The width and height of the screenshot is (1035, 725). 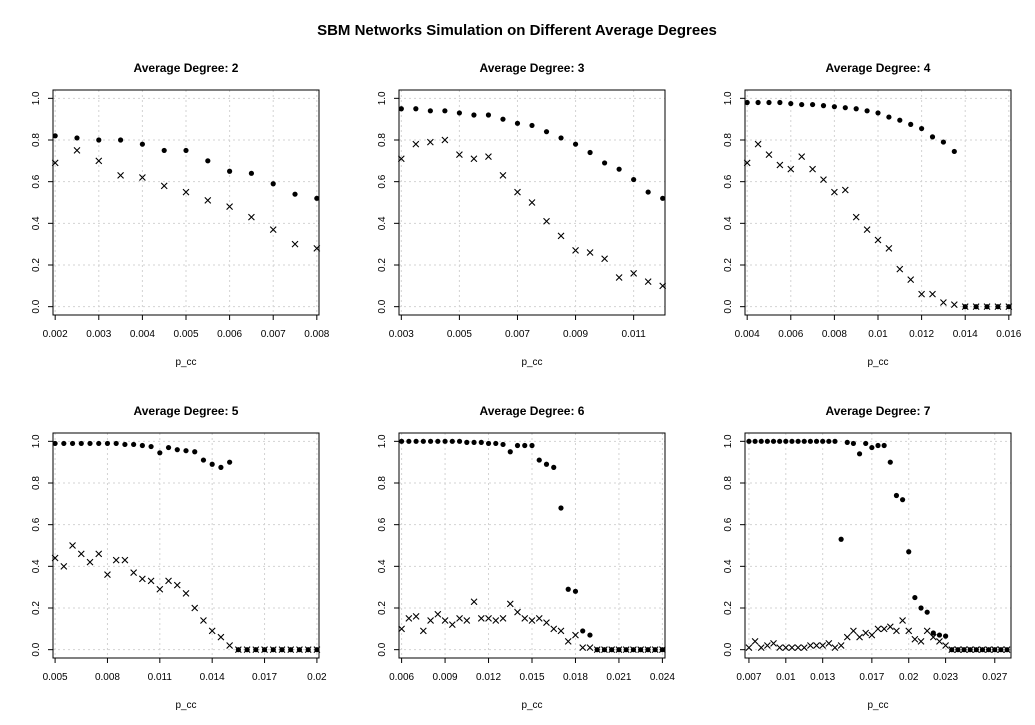 What do you see at coordinates (107, 677) in the screenshot?
I see `x-tick-label: 0.008` at bounding box center [107, 677].